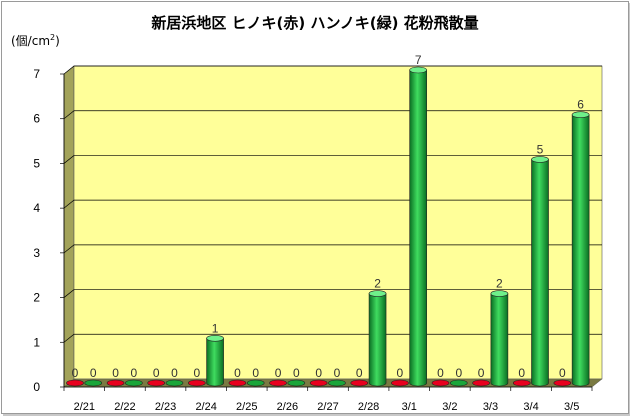  Describe the element at coordinates (35, 40) in the screenshot. I see `y-axis-unit-label: (個/cm2)` at that location.